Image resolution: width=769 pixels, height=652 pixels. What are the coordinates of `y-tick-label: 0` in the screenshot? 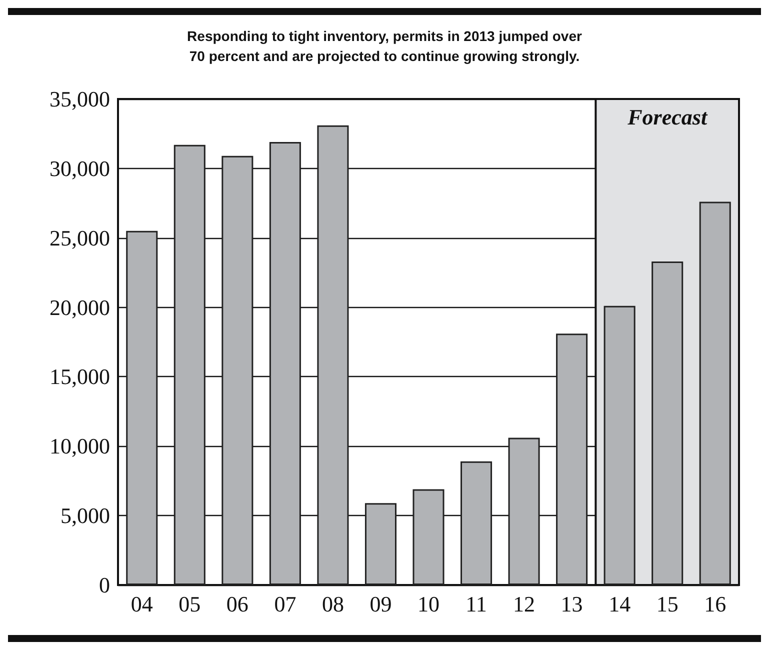 It's located at (104, 585).